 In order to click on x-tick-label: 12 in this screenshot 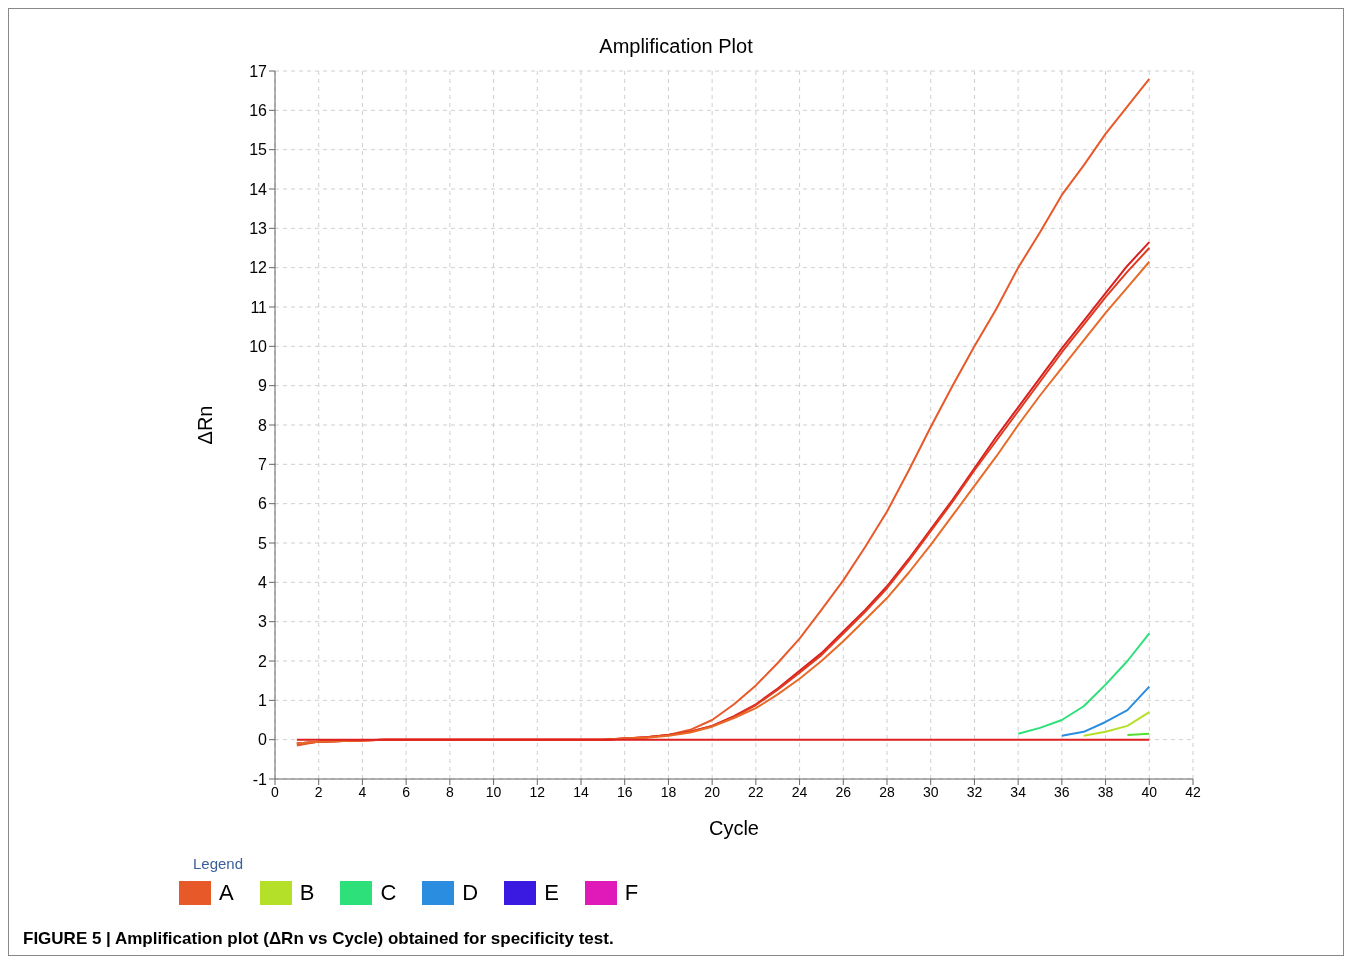, I will do `click(537, 791)`.